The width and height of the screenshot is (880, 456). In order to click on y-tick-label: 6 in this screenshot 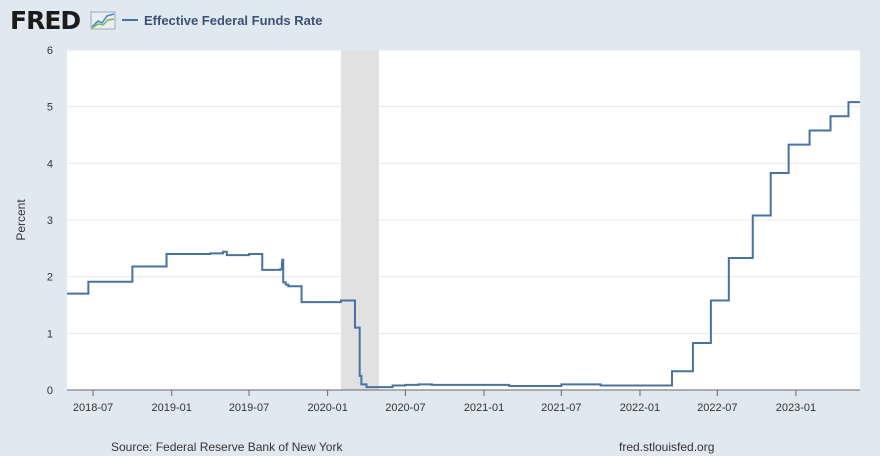, I will do `click(50, 51)`.